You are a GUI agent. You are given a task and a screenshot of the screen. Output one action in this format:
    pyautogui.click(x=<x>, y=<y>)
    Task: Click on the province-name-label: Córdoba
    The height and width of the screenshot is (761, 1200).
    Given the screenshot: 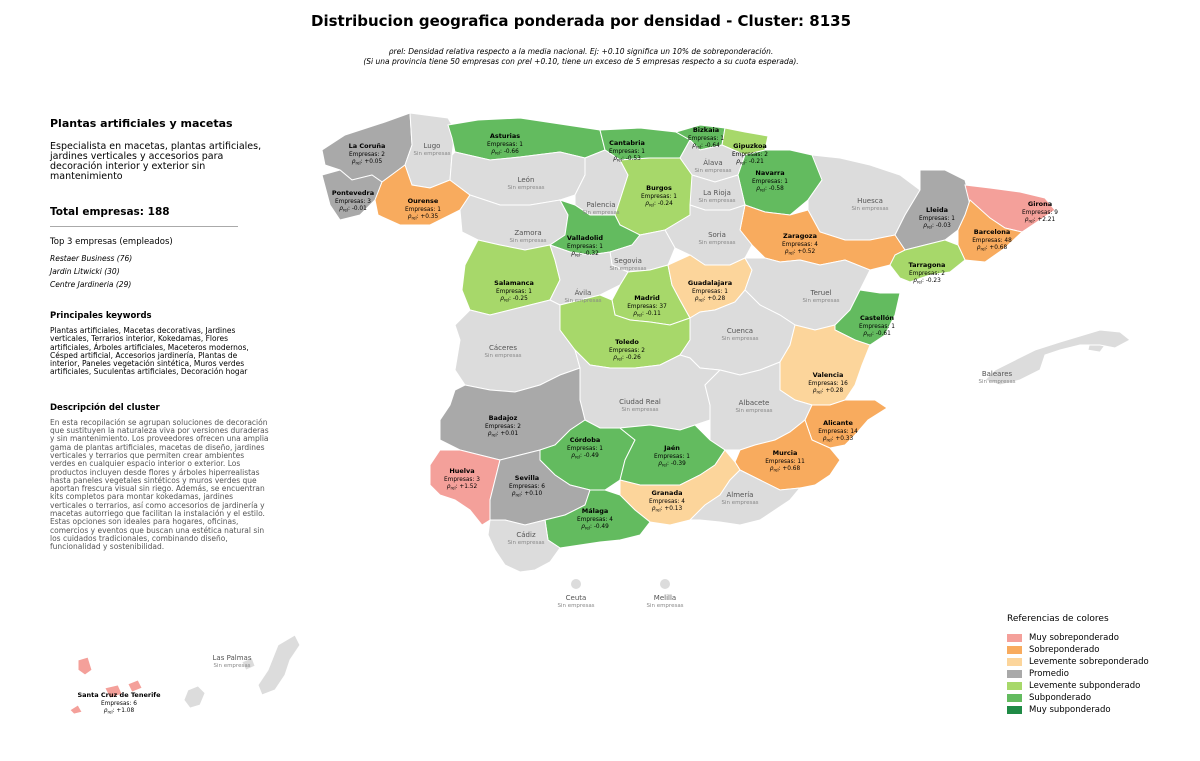 What is the action you would take?
    pyautogui.click(x=585, y=440)
    